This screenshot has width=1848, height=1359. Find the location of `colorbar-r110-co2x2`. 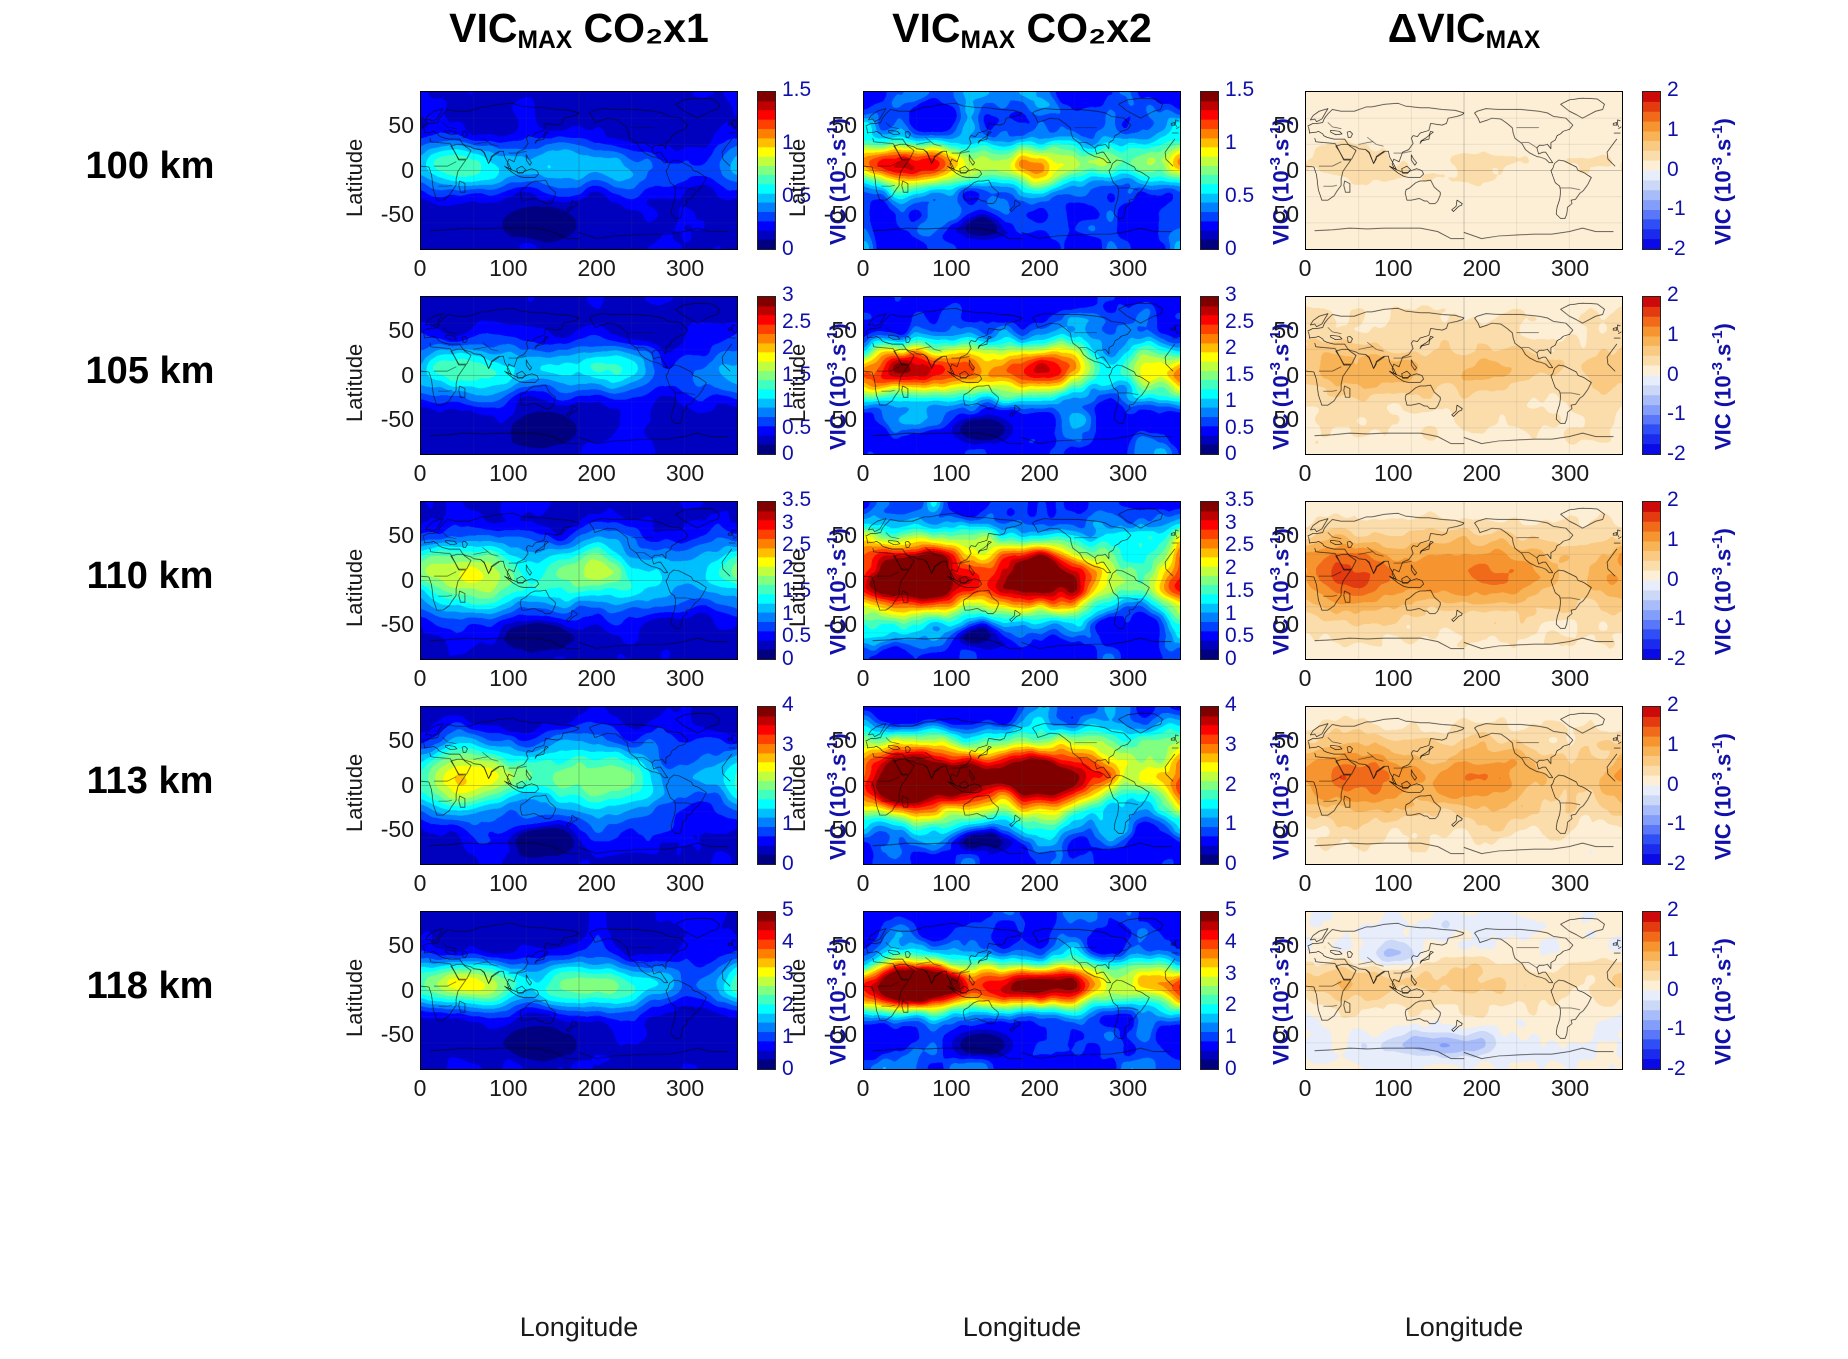

colorbar-r110-co2x2 is located at coordinates (1209, 580).